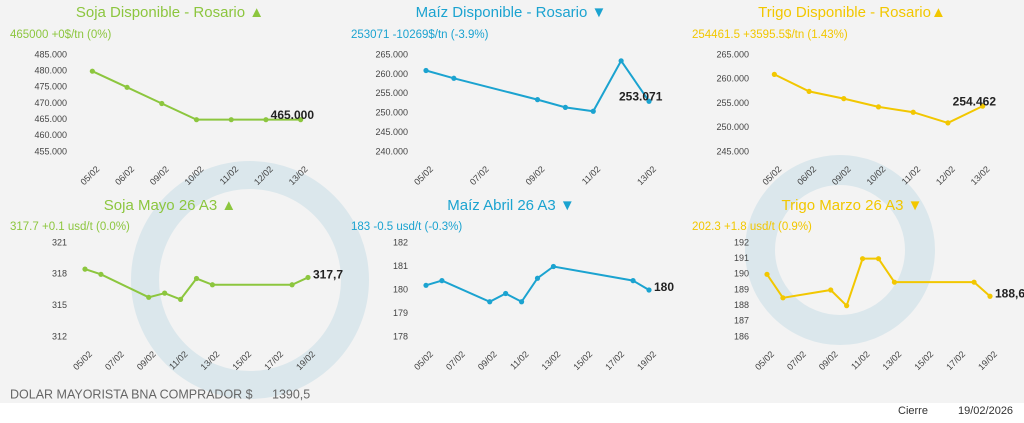 The width and height of the screenshot is (1024, 423). I want to click on y-tick-label: 485.000, so click(50, 54).